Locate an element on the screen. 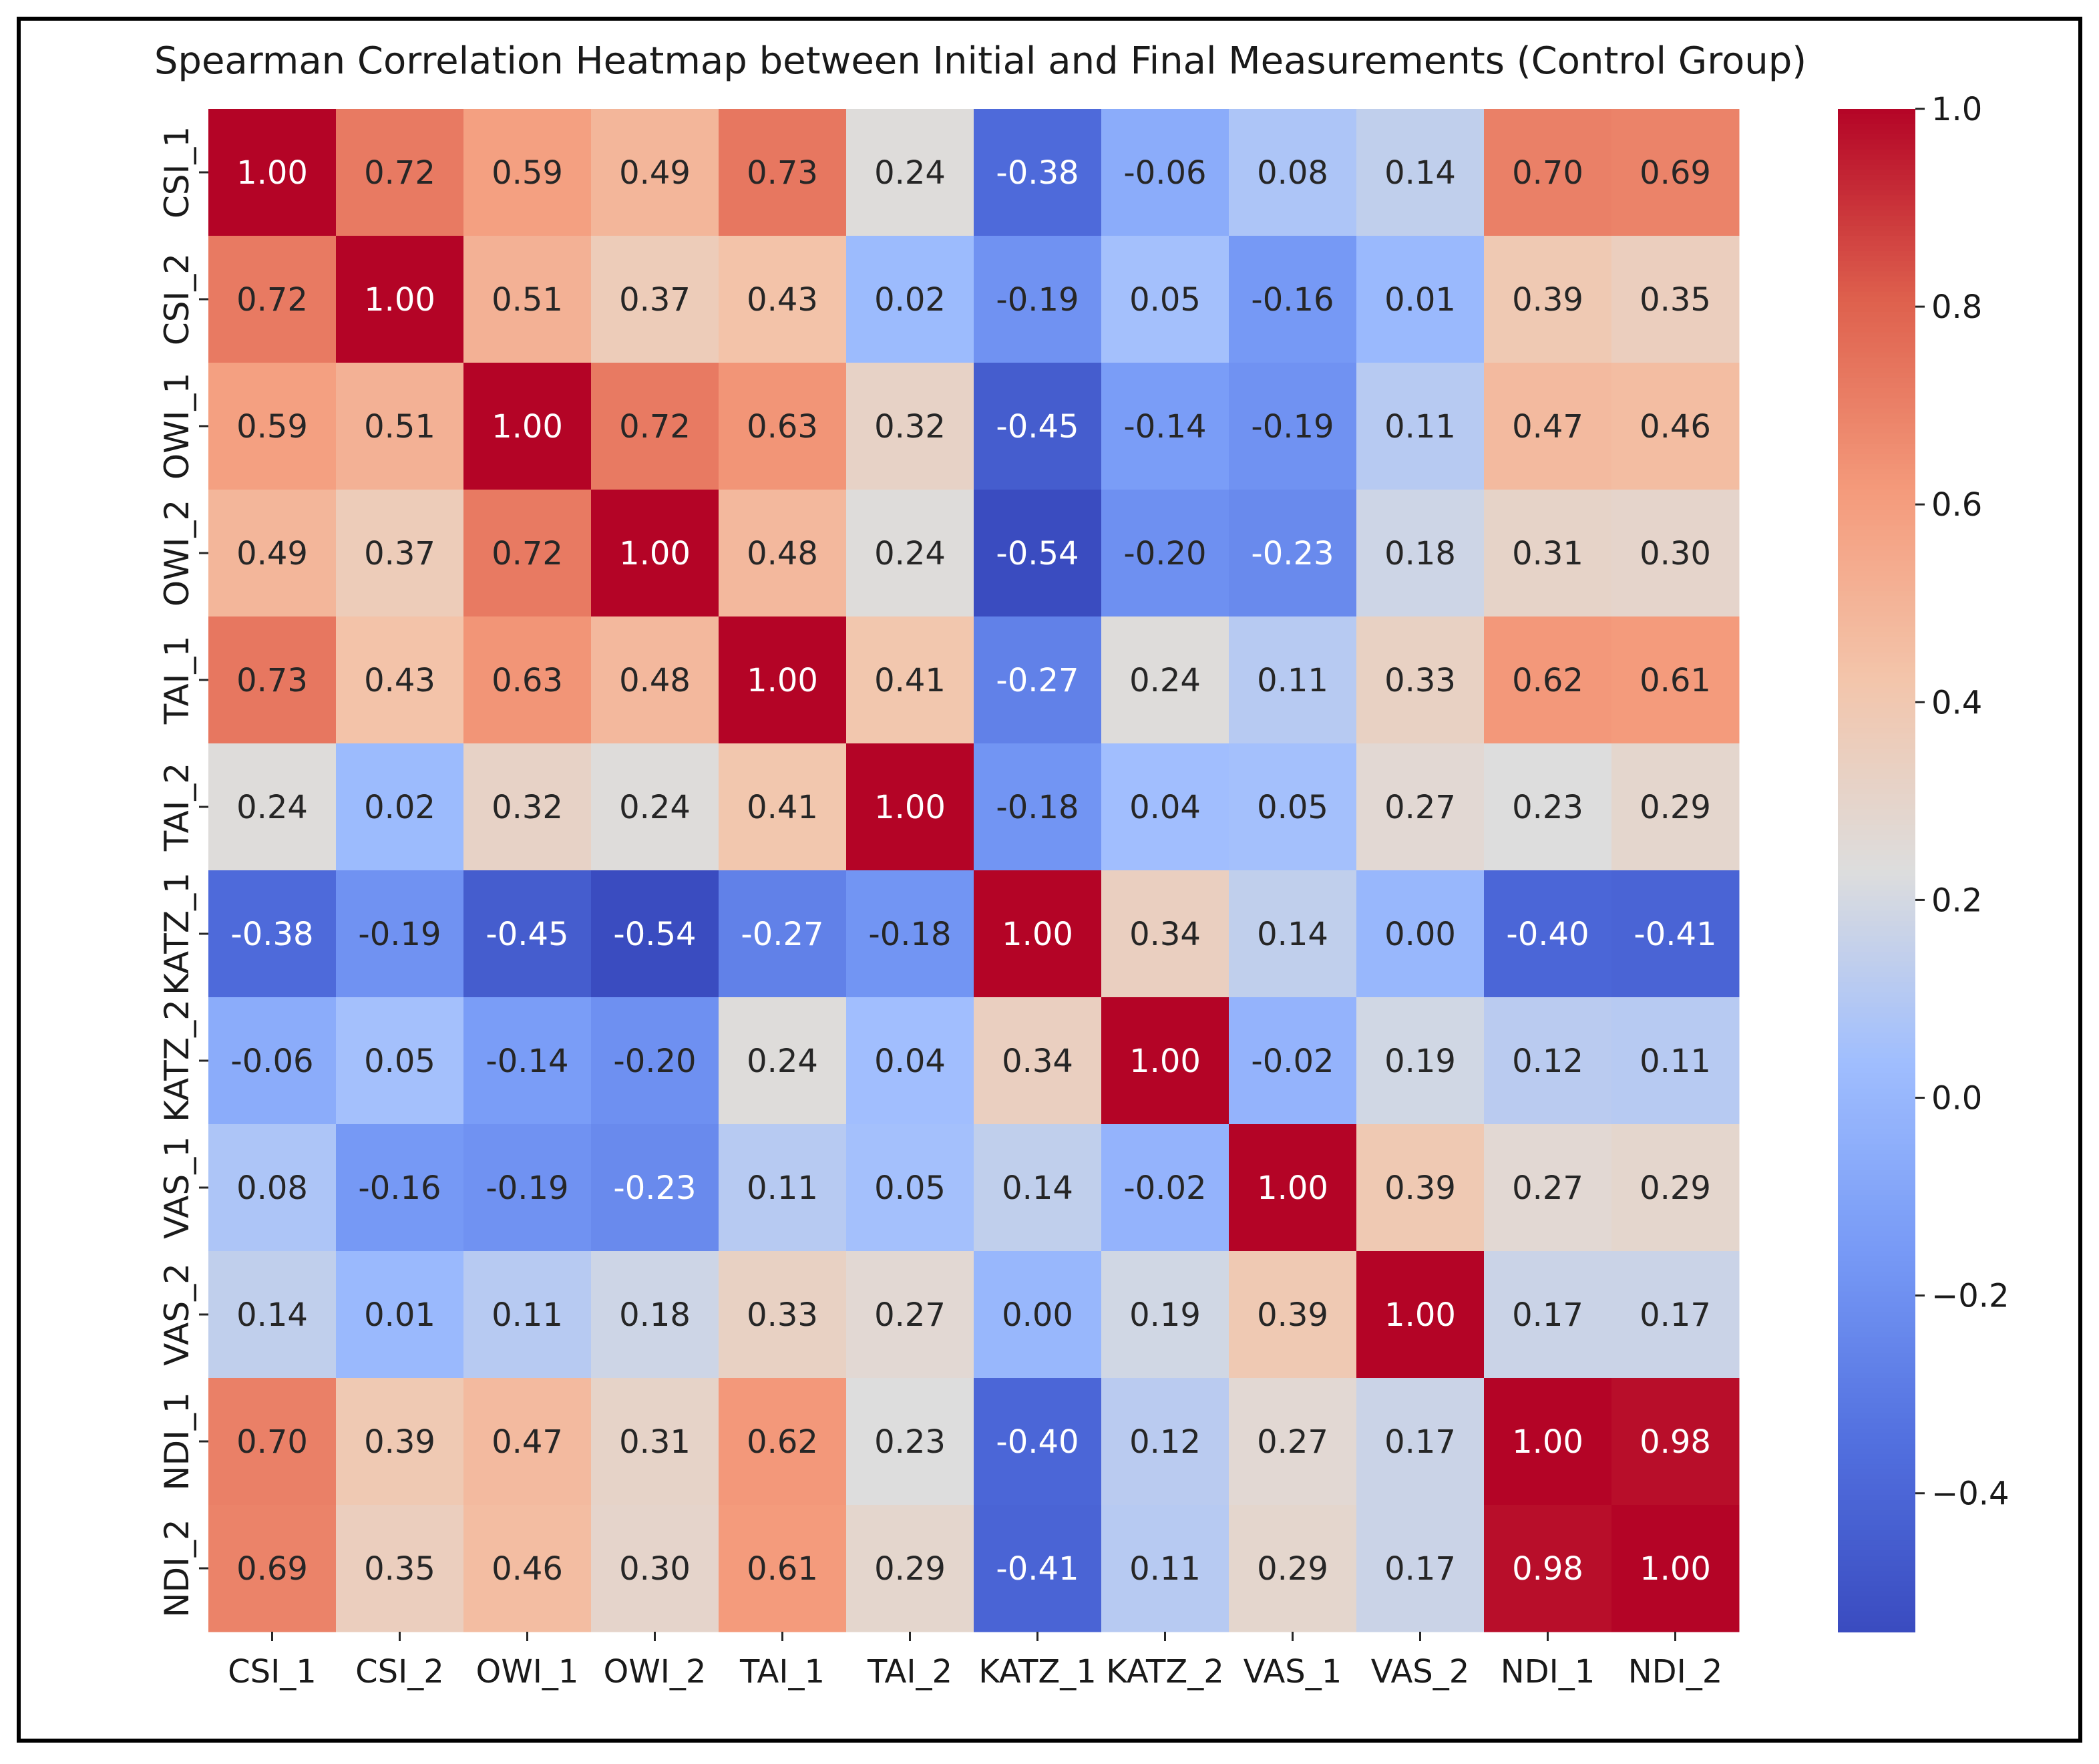 Image resolution: width=2099 pixels, height=1764 pixels. cell-value-label: 0.08 is located at coordinates (1292, 173).